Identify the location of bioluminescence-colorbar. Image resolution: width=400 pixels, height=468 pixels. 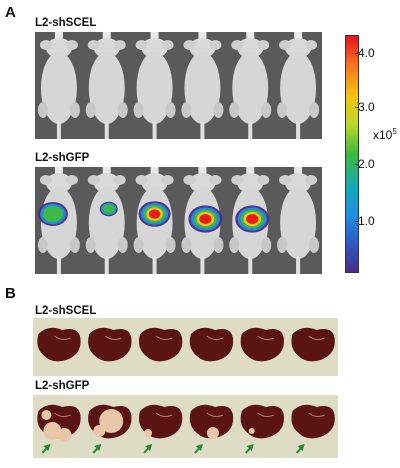
(352, 154).